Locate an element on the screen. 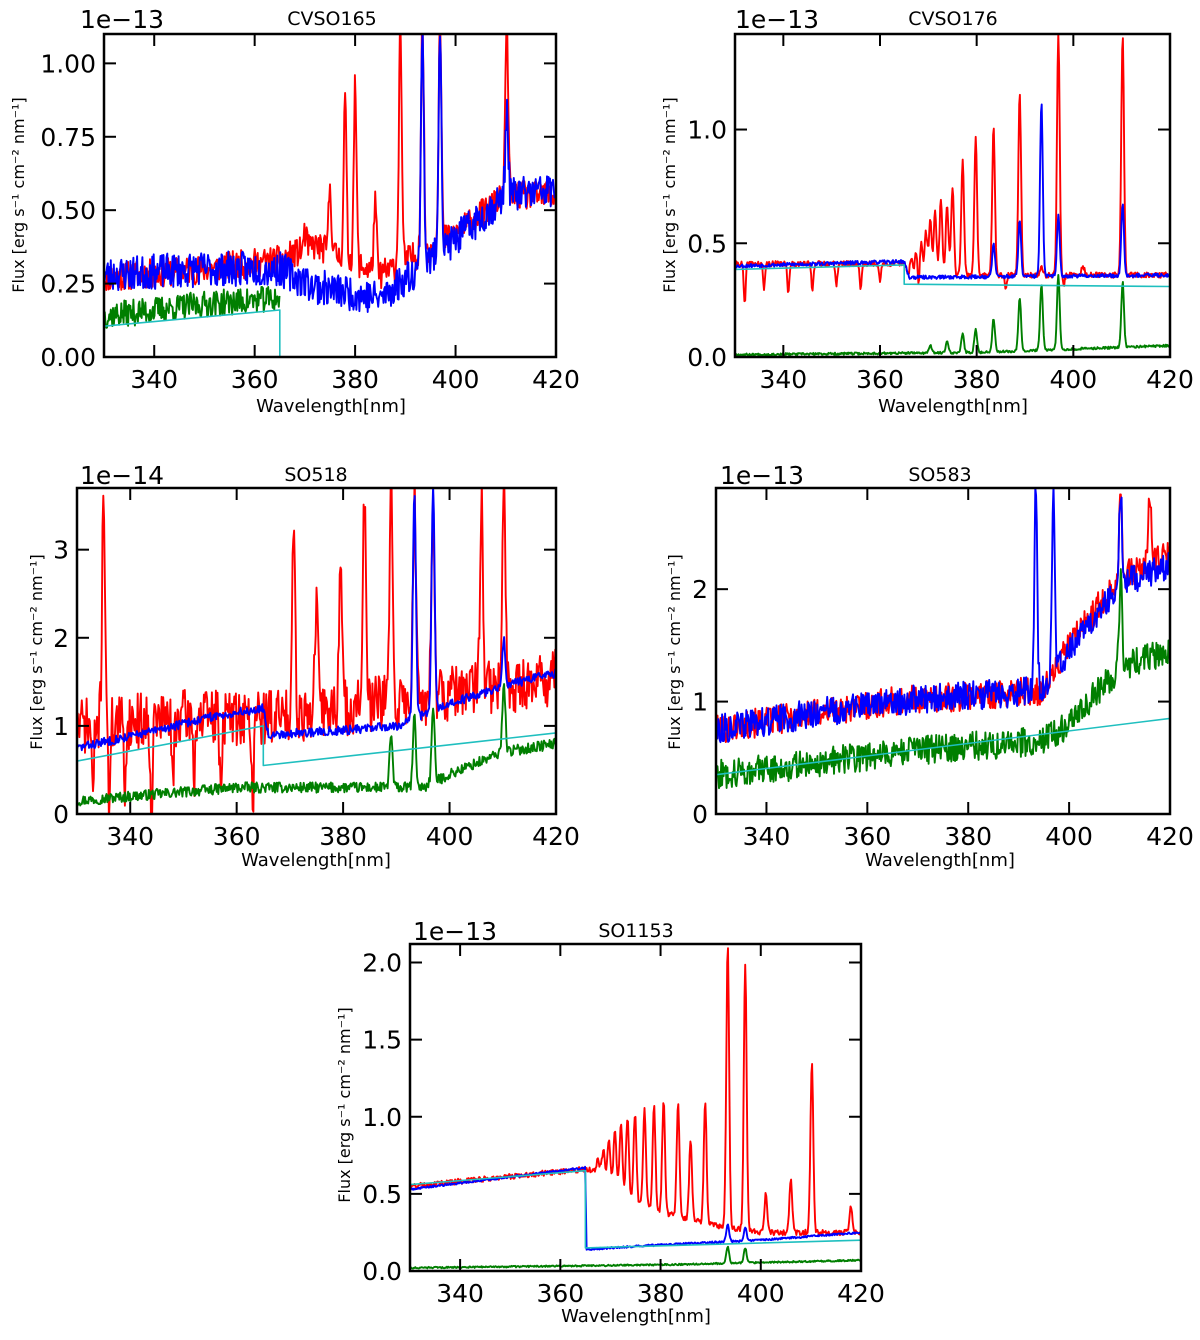  panel-cvso176-multiplier: 1e−13 is located at coordinates (777, 19).